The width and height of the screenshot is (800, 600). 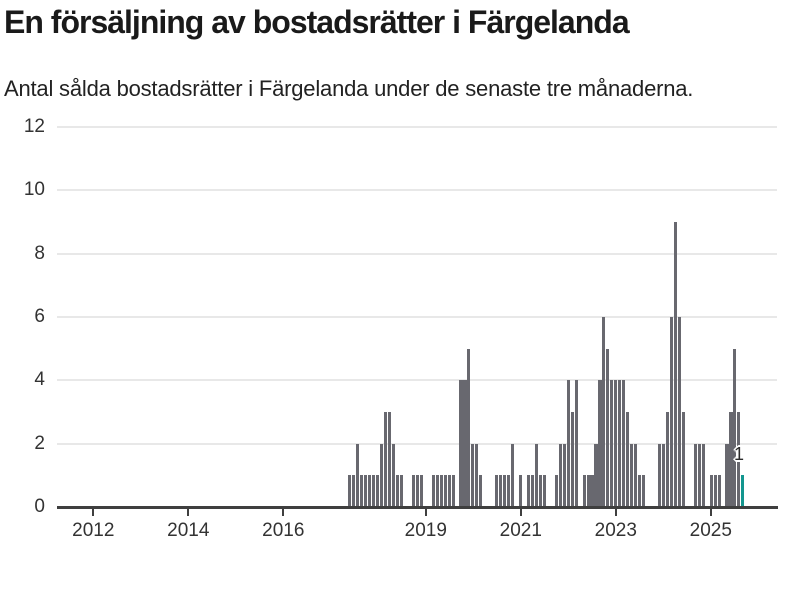 I want to click on last-value-label: 1, so click(x=738, y=454).